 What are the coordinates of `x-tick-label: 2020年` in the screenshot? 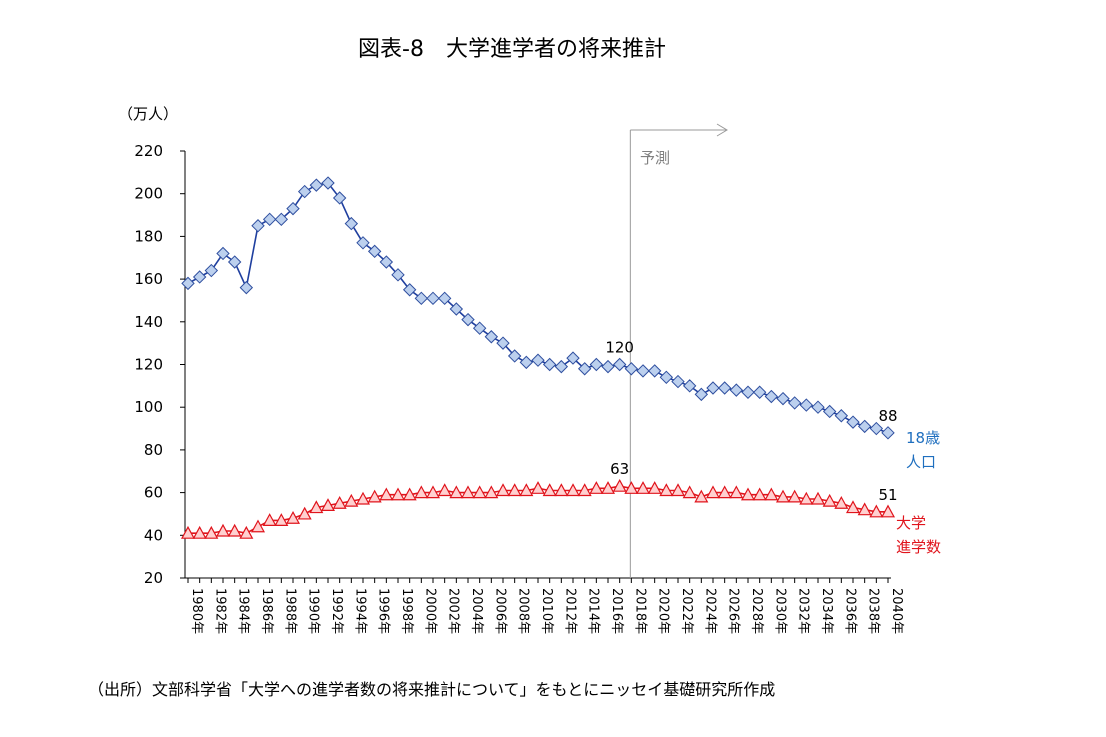 It's located at (663, 611).